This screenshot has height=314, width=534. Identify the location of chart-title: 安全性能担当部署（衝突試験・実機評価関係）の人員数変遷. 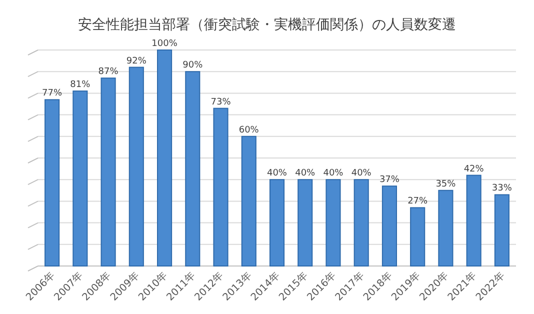
(267, 25).